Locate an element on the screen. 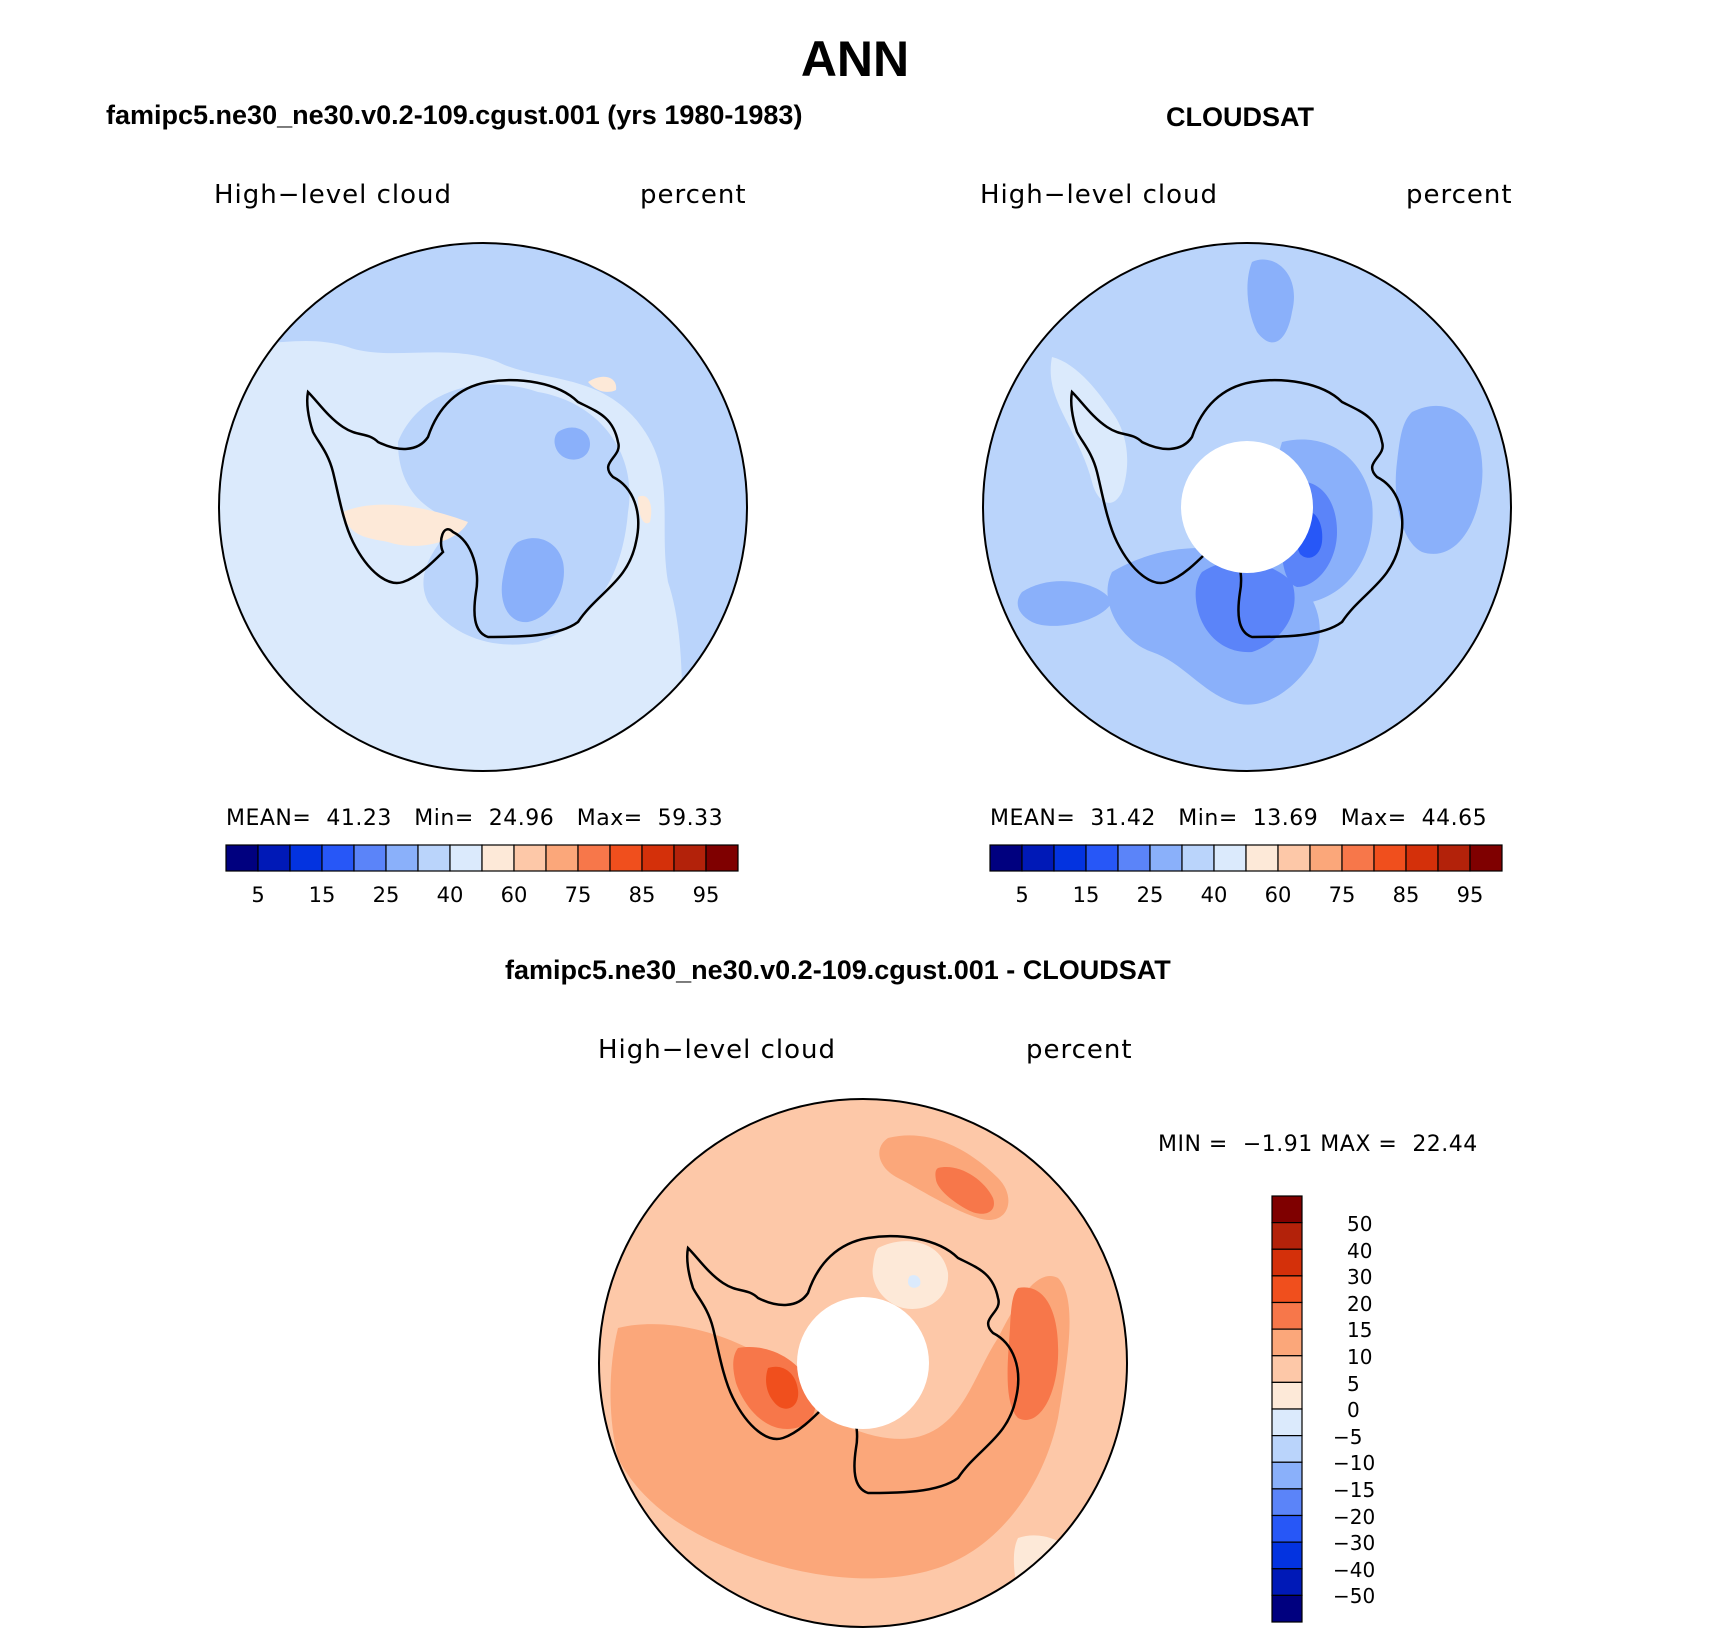 Image resolution: width=1710 pixels, height=1628 pixels. panel1-fill-peninsula-high is located at coordinates (405, 525).